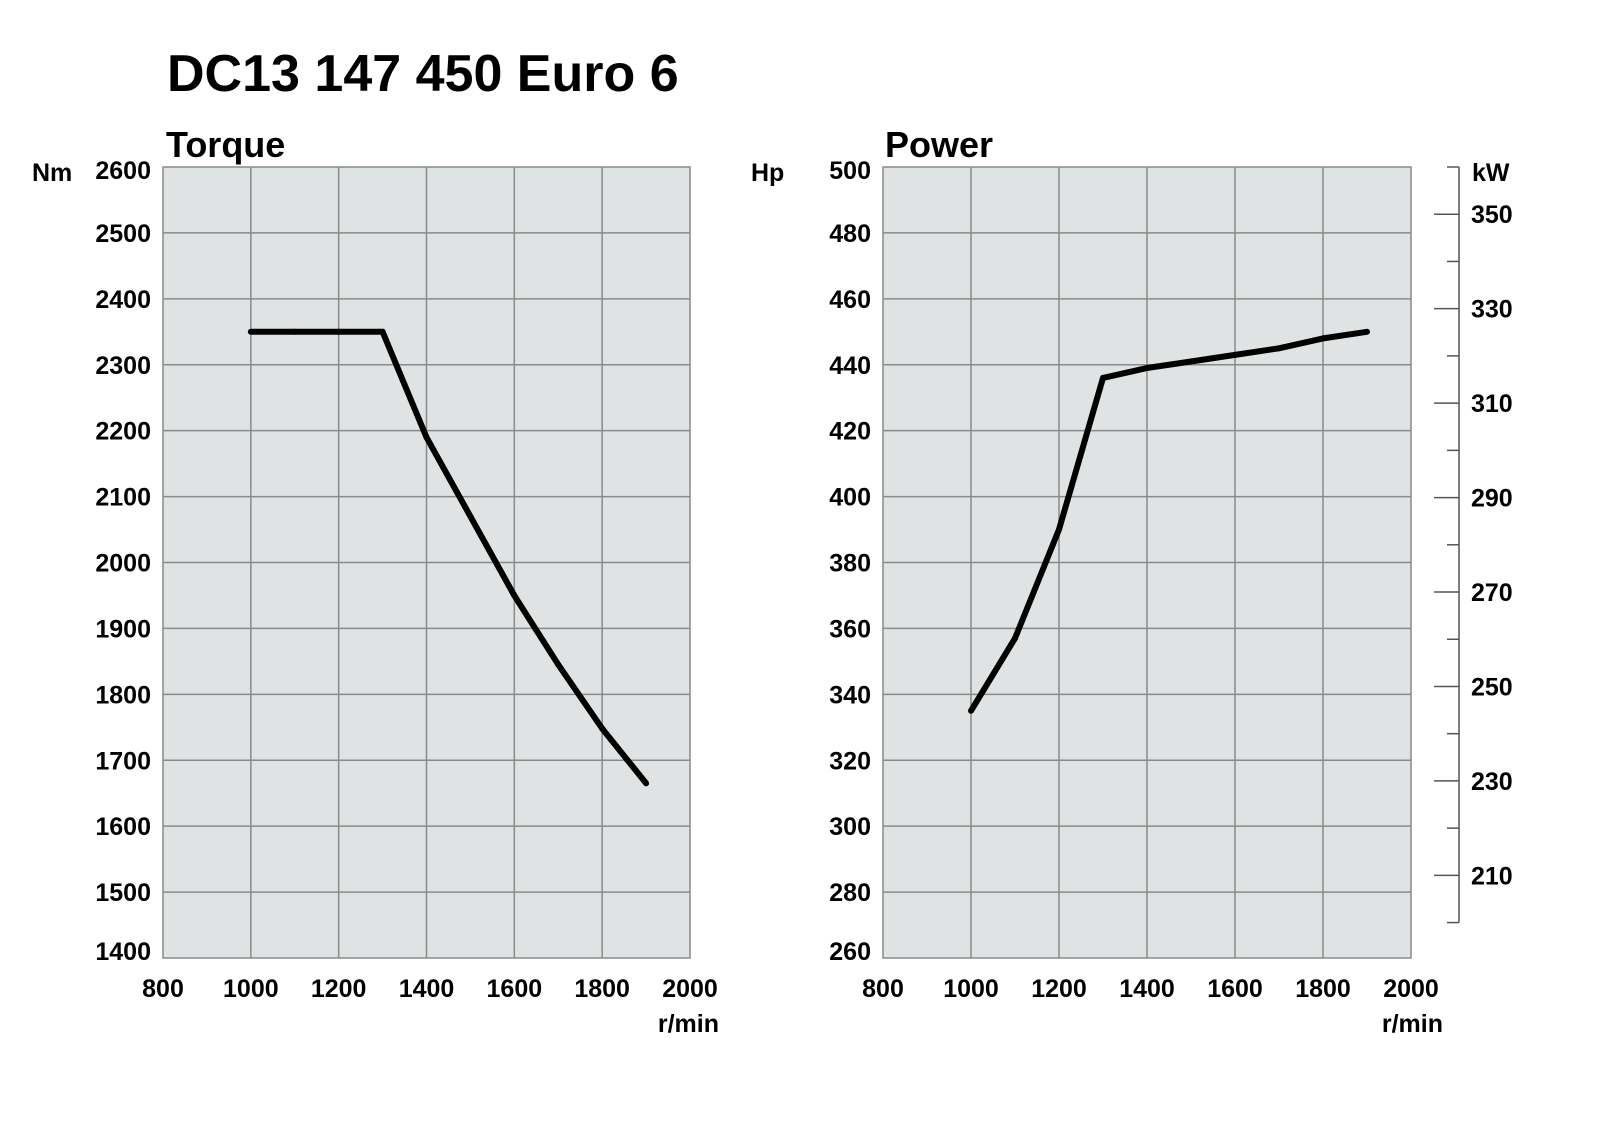 This screenshot has height=1135, width=1600. Describe the element at coordinates (850, 893) in the screenshot. I see `power-y-tick-label: 280` at that location.